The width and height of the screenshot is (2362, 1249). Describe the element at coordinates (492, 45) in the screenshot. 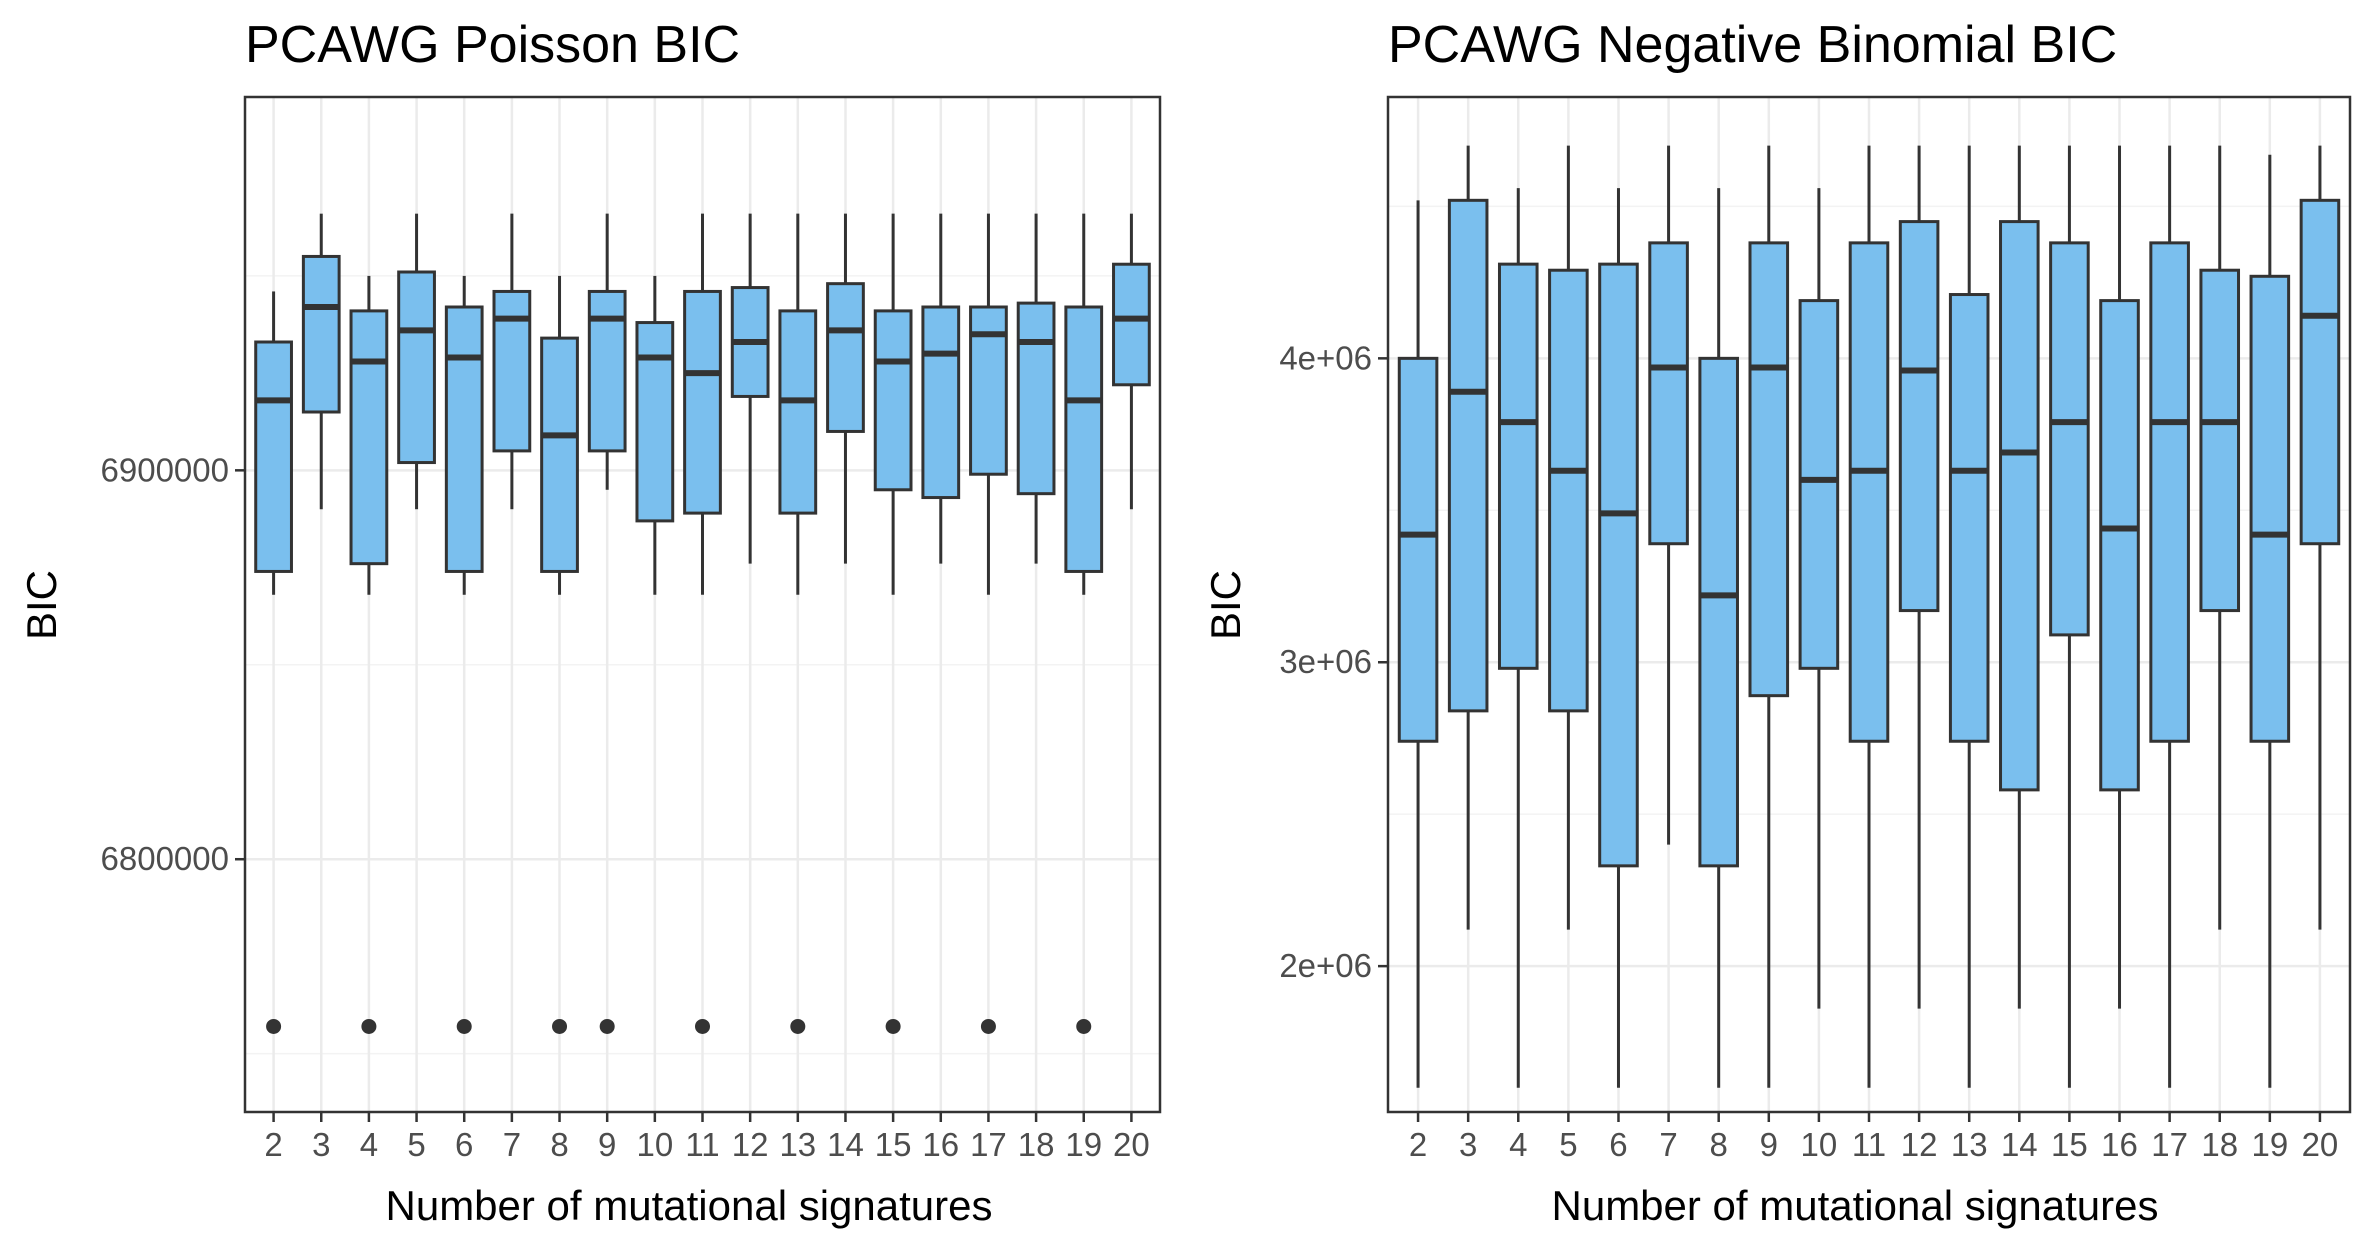

I see `chart-title: PCAWG Poisson BIC` at that location.